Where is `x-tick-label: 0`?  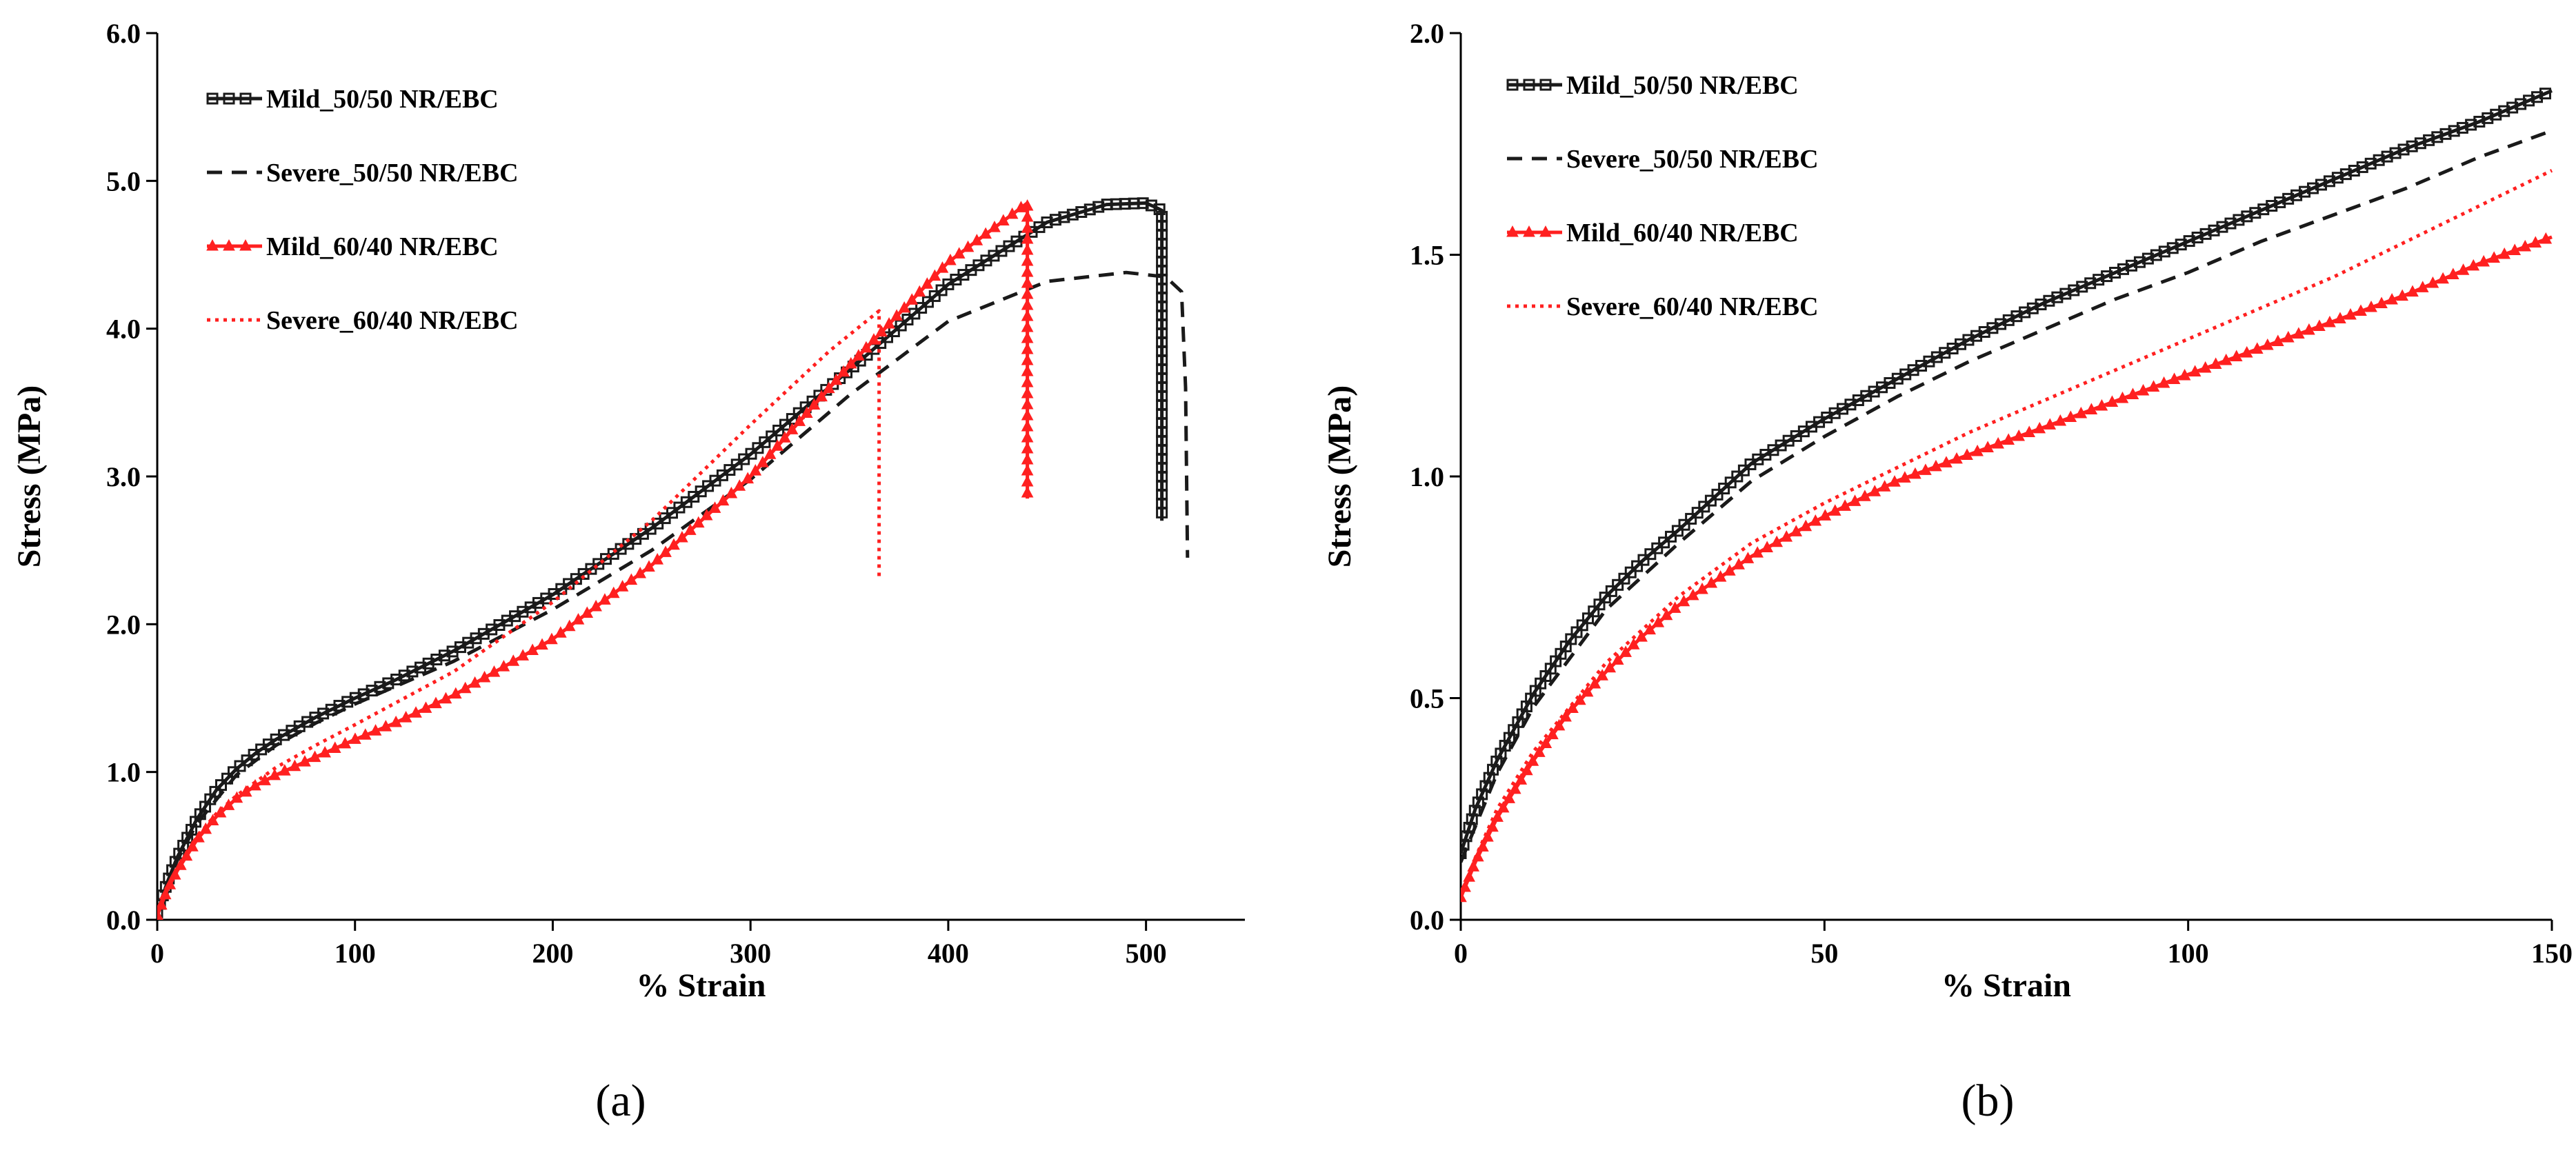 x-tick-label: 0 is located at coordinates (1461, 953).